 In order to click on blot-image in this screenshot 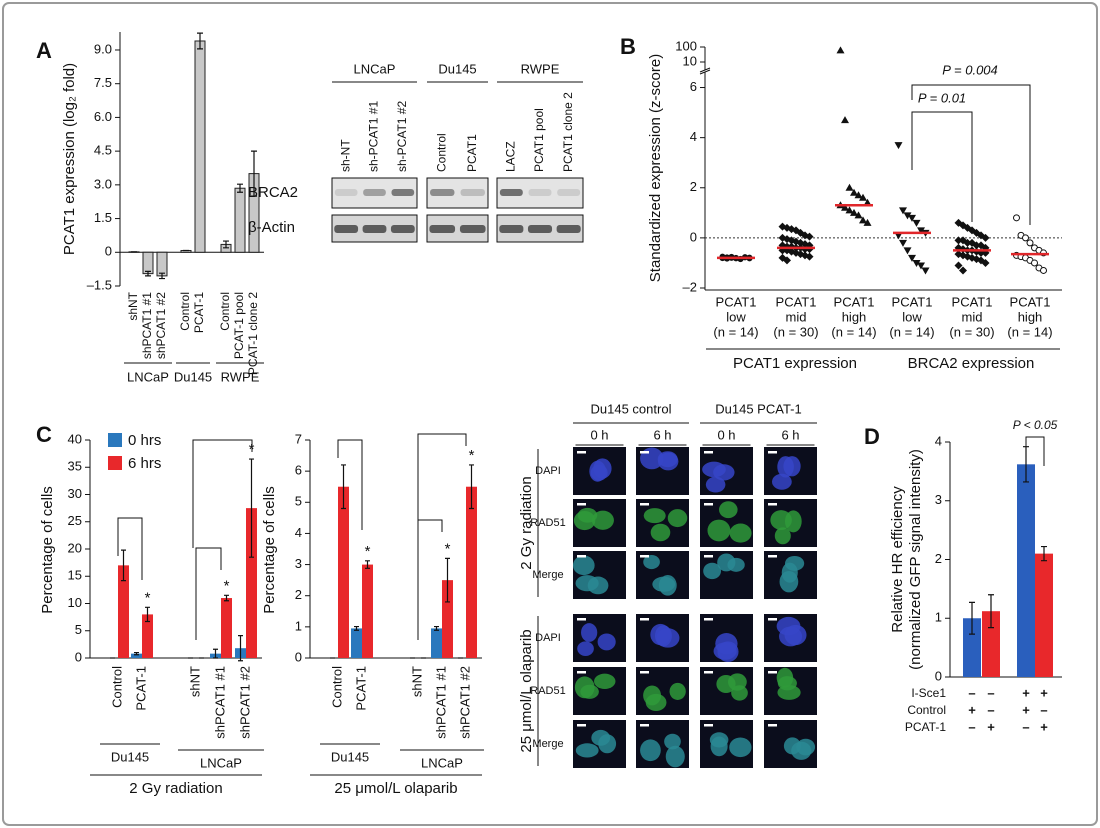, I will do `click(374, 193)`.